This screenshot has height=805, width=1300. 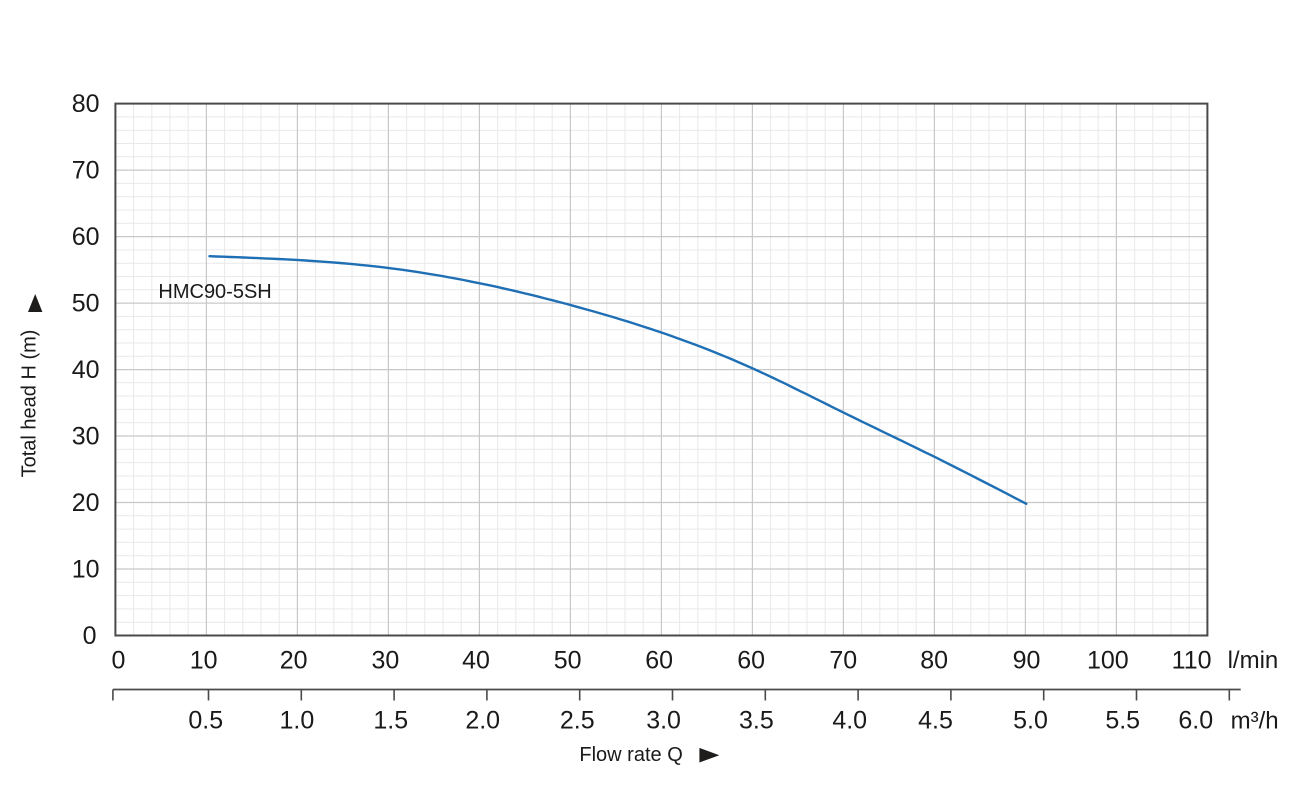 I want to click on svg-text: 3.0, so click(x=663, y=721).